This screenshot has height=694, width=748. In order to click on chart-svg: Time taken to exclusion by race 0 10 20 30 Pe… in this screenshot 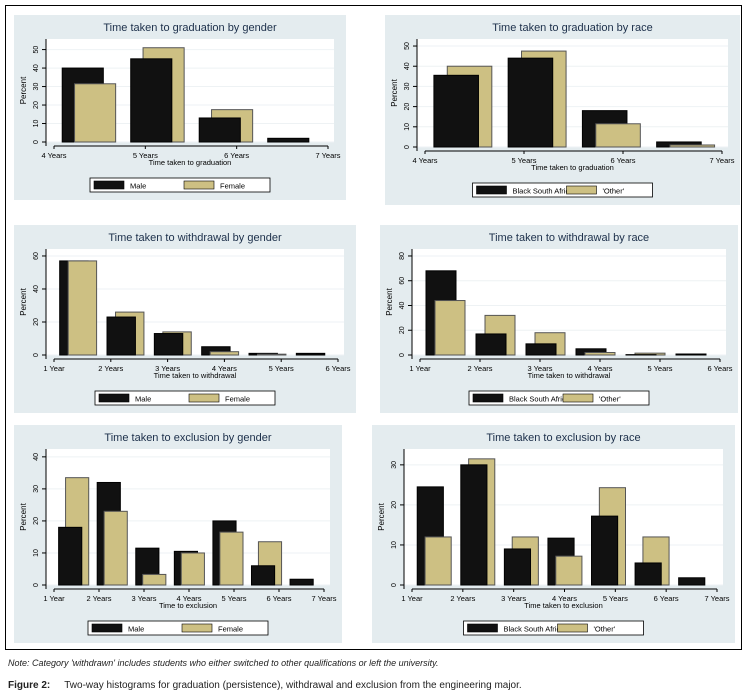, I will do `click(553, 534)`.